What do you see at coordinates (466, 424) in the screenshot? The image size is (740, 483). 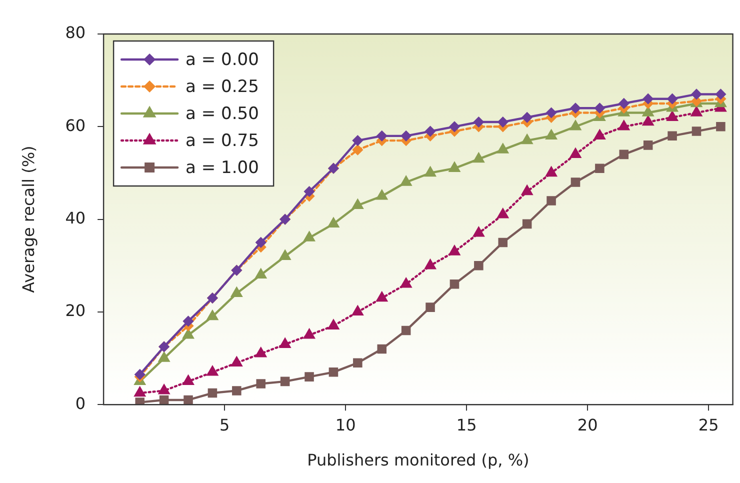 I see `x-tick-label: 15` at bounding box center [466, 424].